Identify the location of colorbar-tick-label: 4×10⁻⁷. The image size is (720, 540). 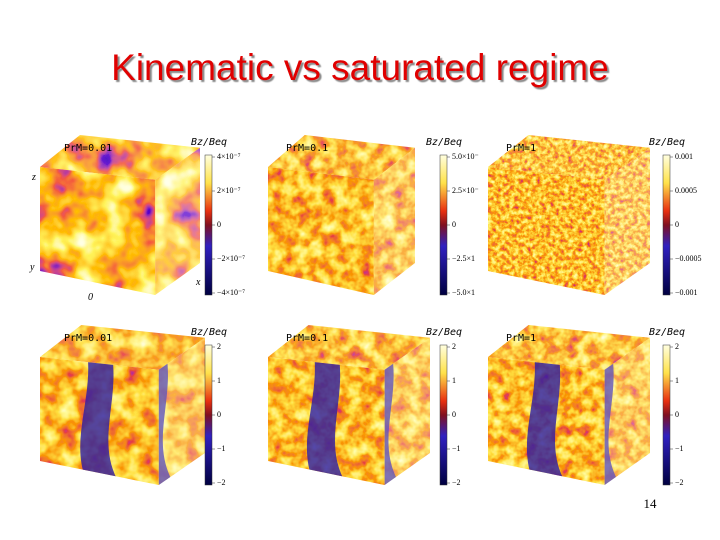
(229, 156).